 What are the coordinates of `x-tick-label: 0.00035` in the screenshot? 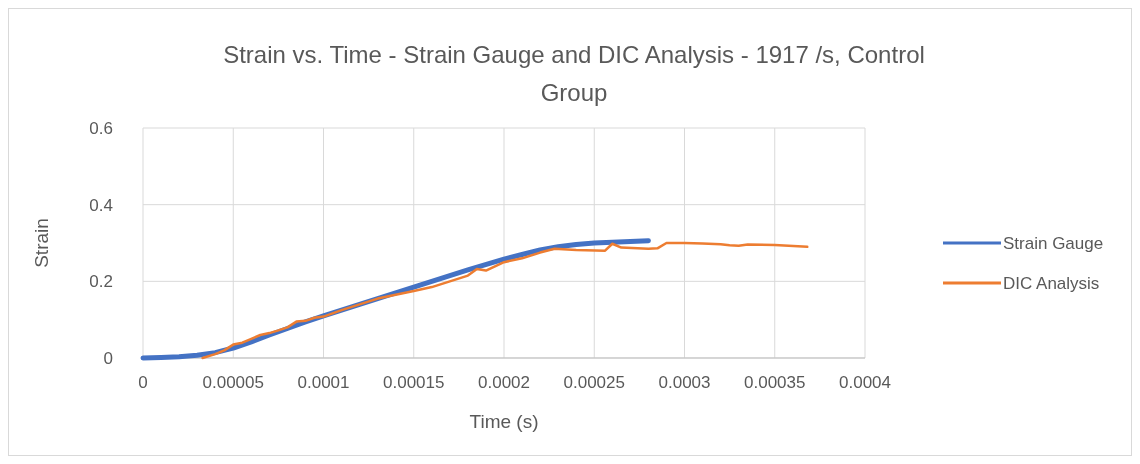 It's located at (775, 382).